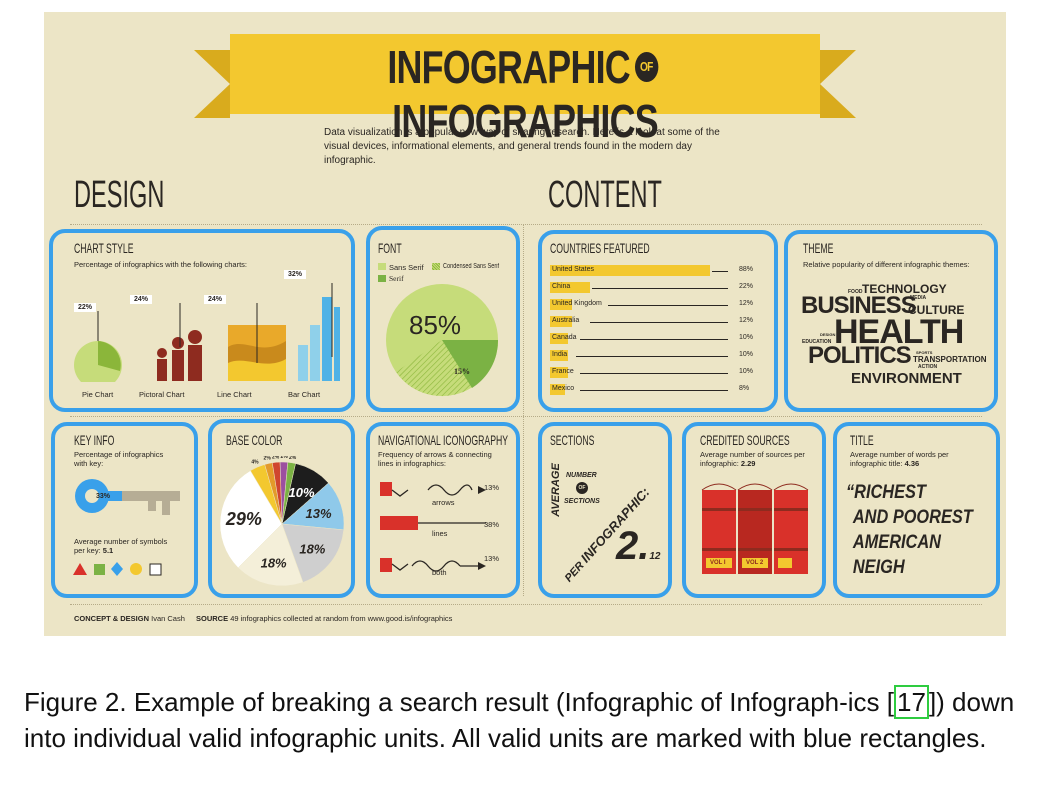 Image resolution: width=1040 pixels, height=797 pixels. What do you see at coordinates (99, 569) in the screenshot?
I see `square-symbol` at bounding box center [99, 569].